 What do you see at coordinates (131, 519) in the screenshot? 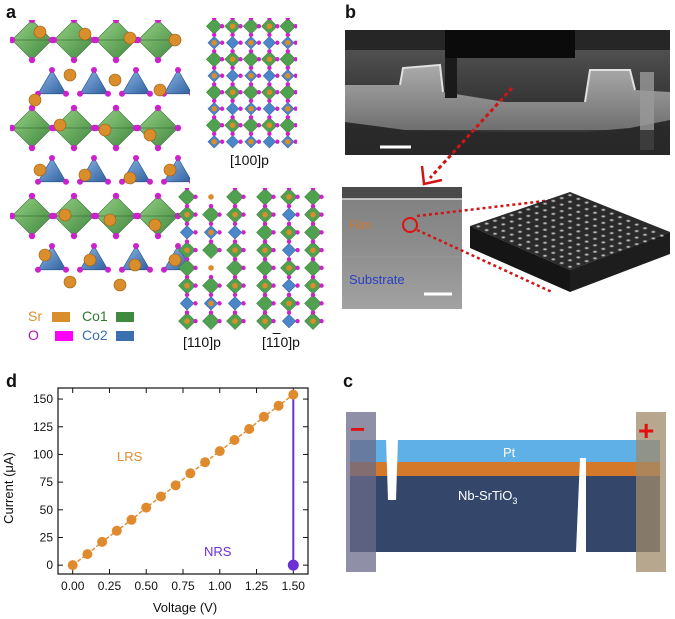
I see `lrs-data-point` at bounding box center [131, 519].